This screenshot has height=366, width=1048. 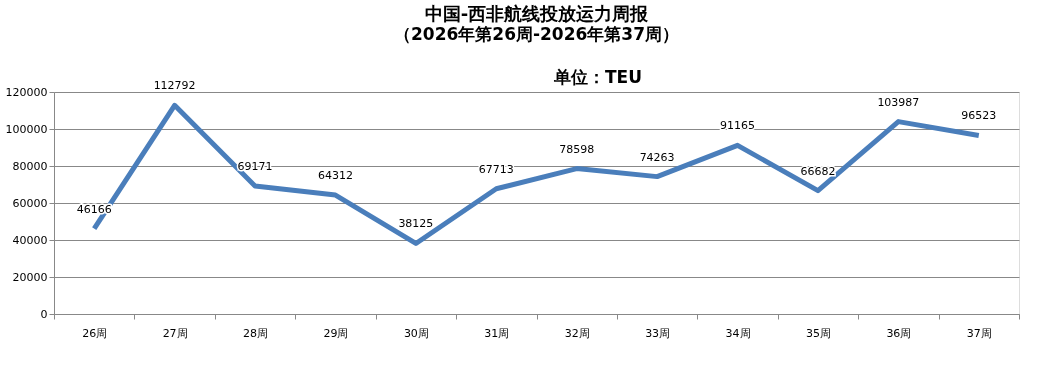 What do you see at coordinates (336, 333) in the screenshot?
I see `x-tick-label: 29周` at bounding box center [336, 333].